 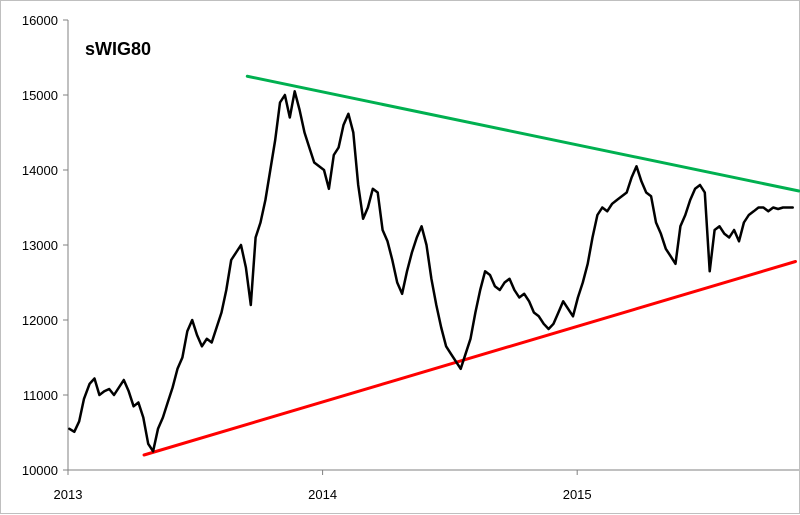 I want to click on y-tick-label: 15000, so click(x=40, y=95).